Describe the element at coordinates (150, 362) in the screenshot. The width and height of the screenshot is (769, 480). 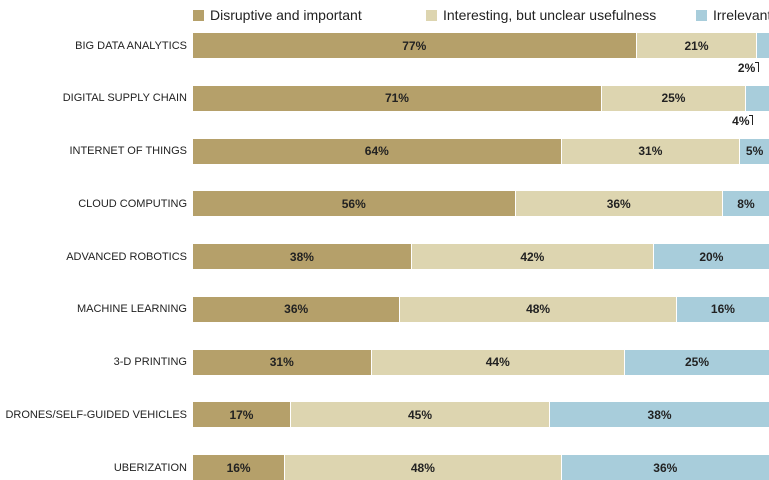
I see `category-label: 3-D PRINTING` at that location.